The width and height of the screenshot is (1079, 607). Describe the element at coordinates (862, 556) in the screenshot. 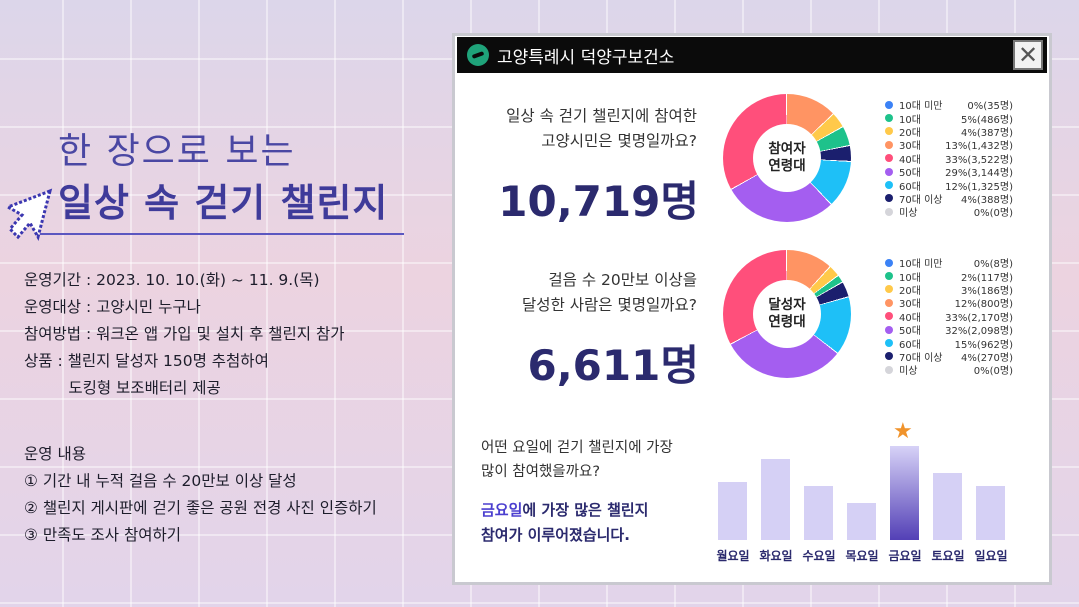

I see `bar-label: 목요일` at that location.